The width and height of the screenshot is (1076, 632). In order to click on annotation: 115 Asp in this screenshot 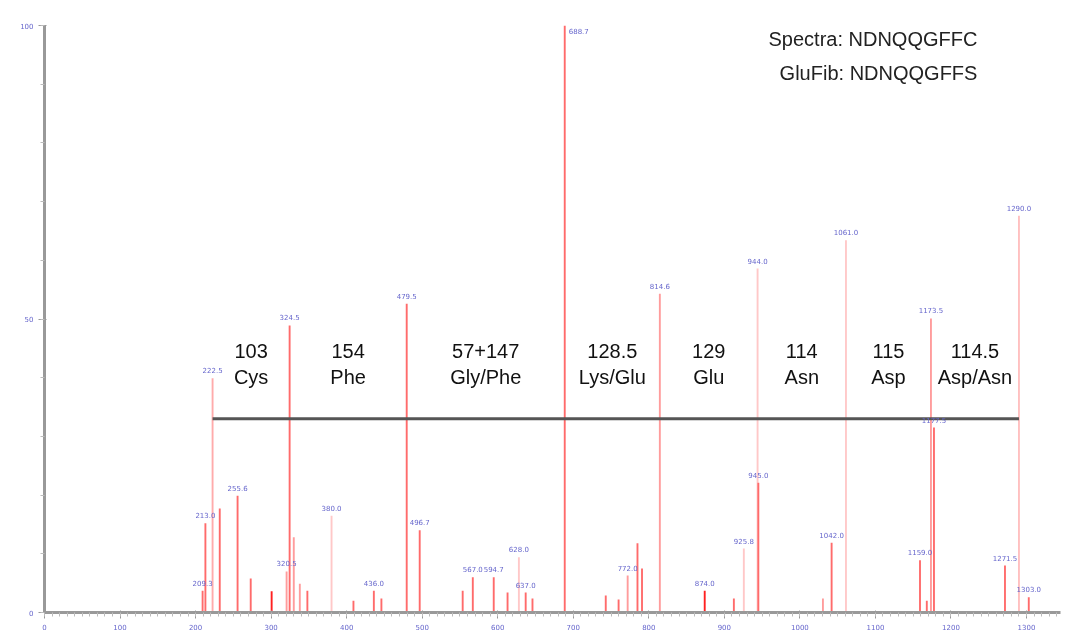, I will do `click(888, 363)`.